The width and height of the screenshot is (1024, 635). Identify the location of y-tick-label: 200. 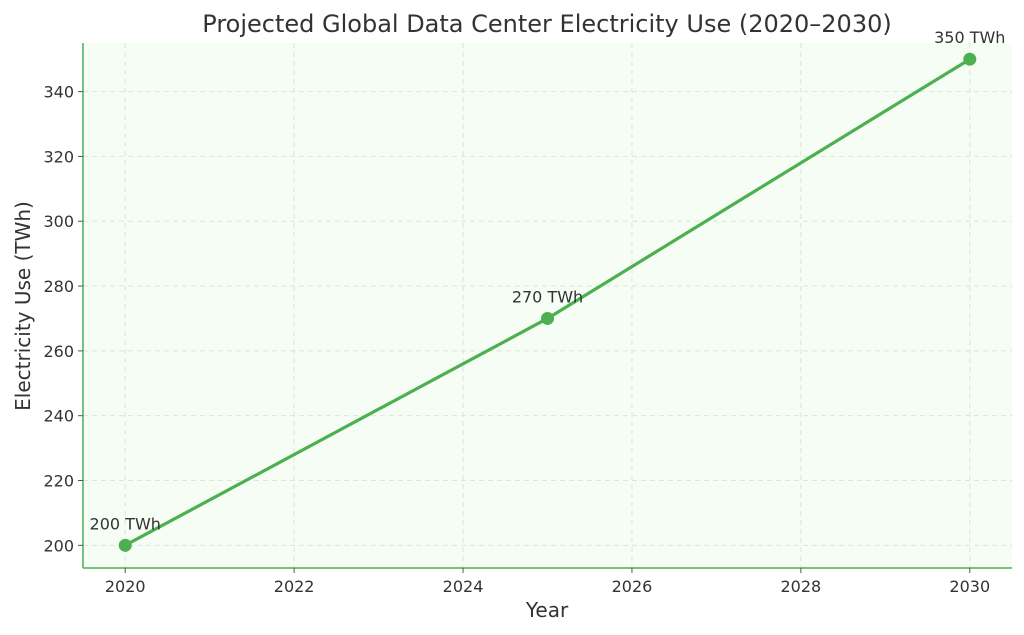
(58, 545).